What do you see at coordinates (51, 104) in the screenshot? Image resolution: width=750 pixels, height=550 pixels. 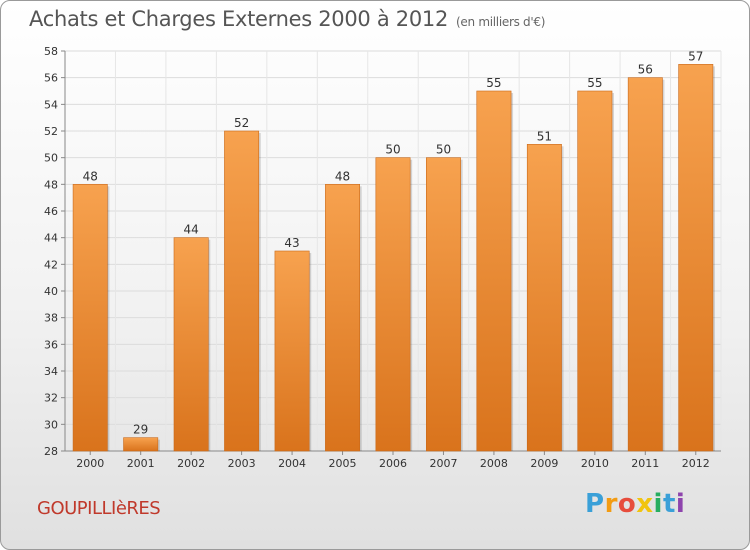 I see `y-tick-label: 54` at bounding box center [51, 104].